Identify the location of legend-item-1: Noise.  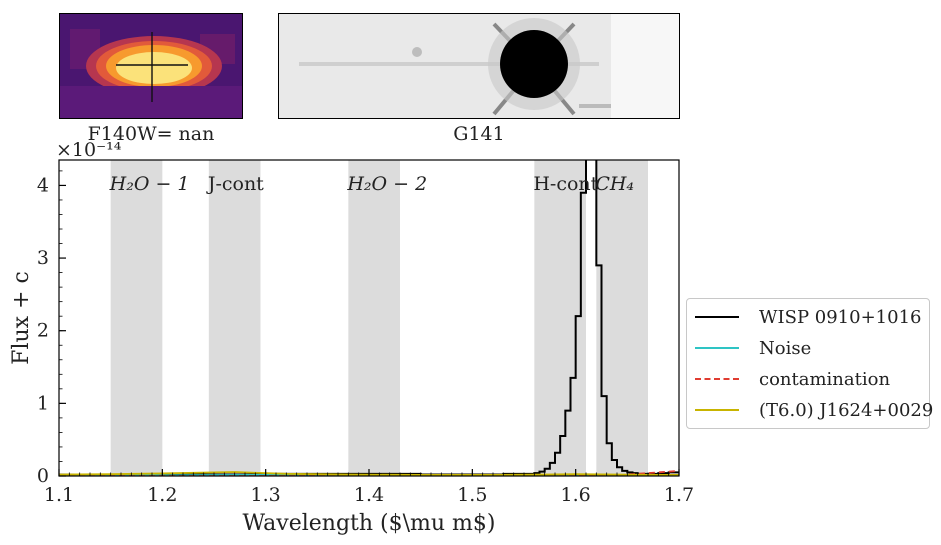
(753, 348).